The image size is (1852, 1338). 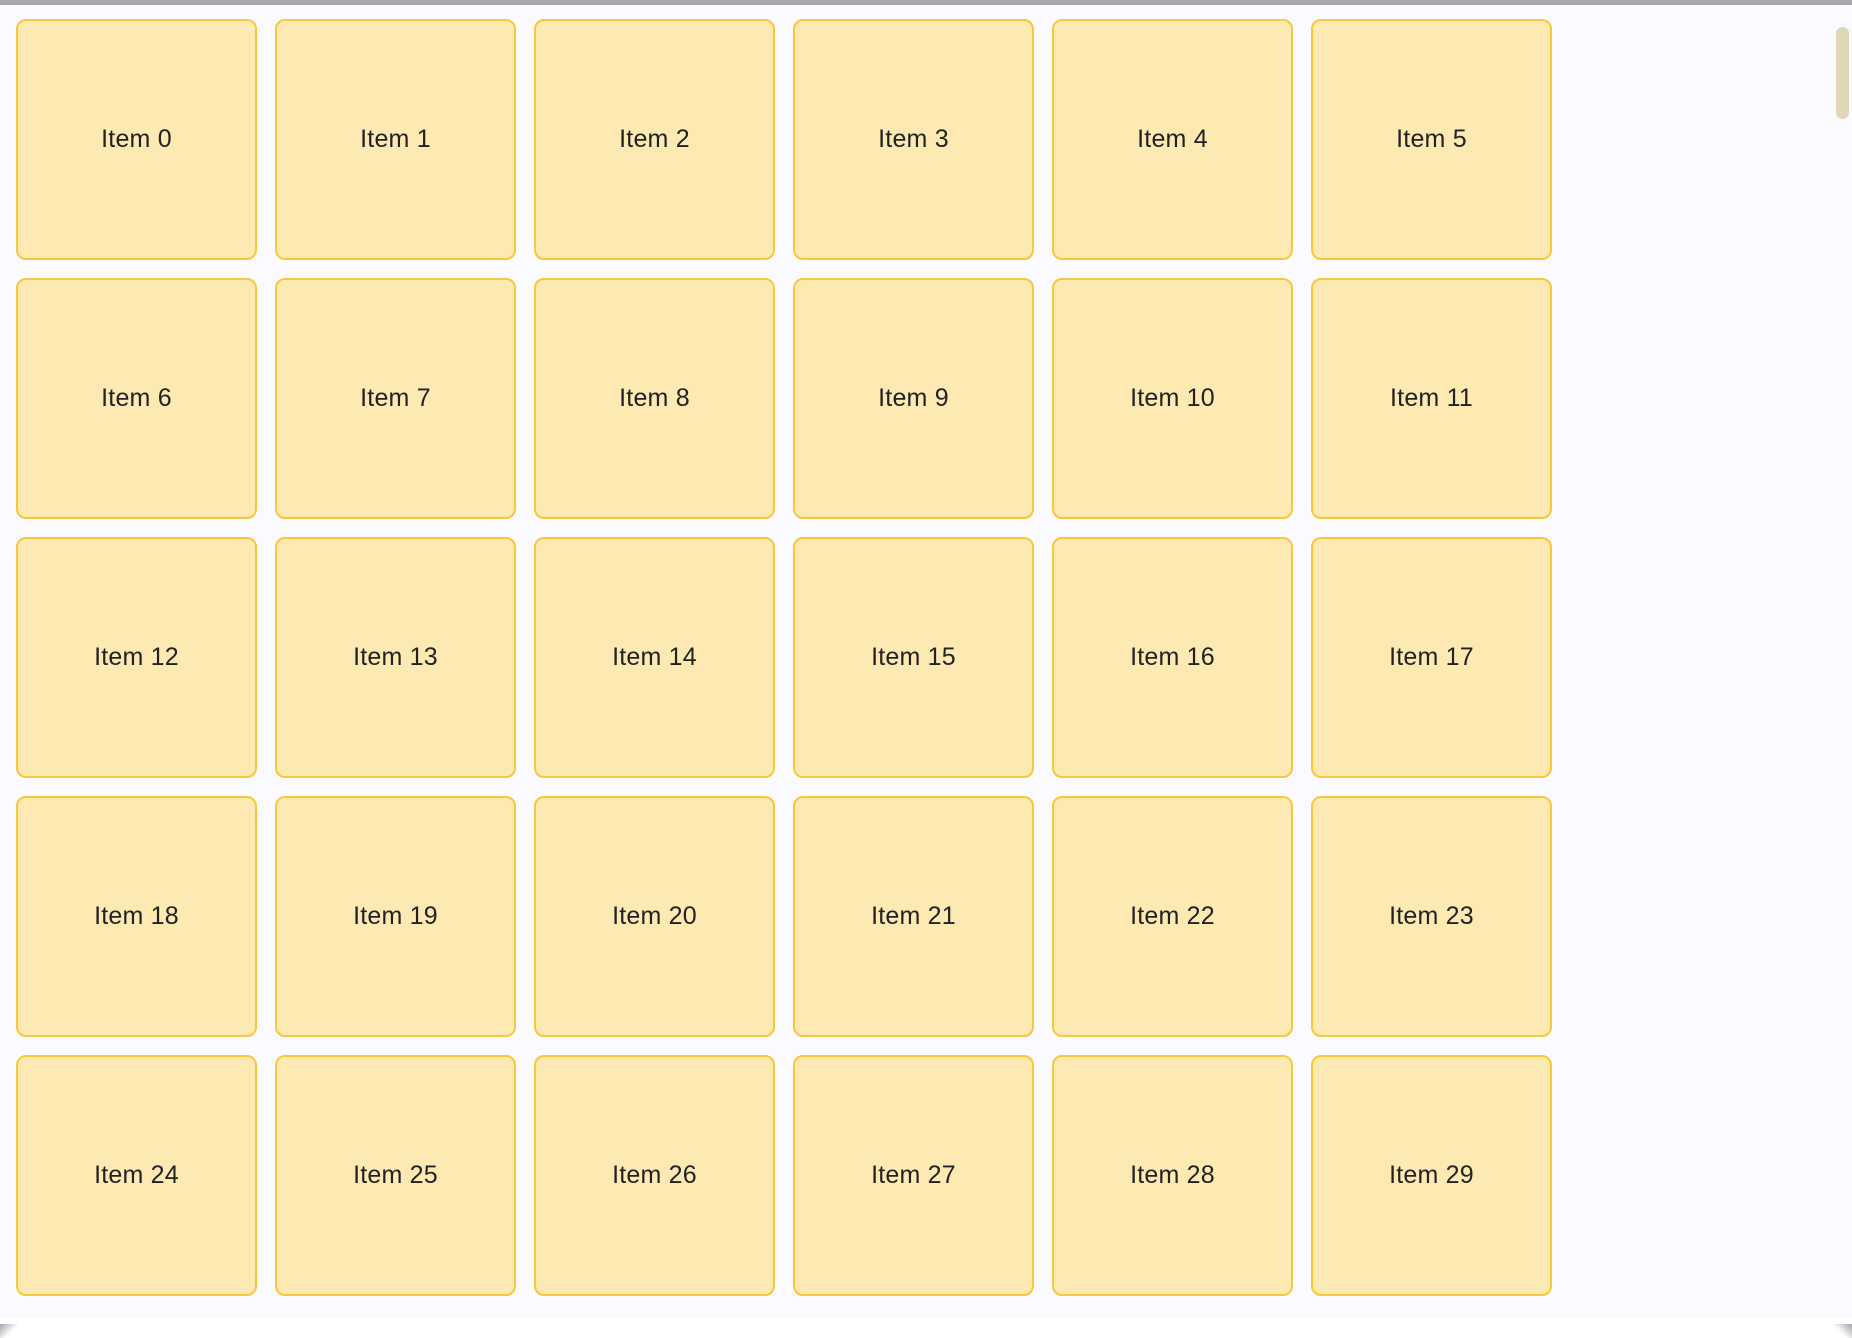 I want to click on grid-card: Item 18, so click(x=136, y=916).